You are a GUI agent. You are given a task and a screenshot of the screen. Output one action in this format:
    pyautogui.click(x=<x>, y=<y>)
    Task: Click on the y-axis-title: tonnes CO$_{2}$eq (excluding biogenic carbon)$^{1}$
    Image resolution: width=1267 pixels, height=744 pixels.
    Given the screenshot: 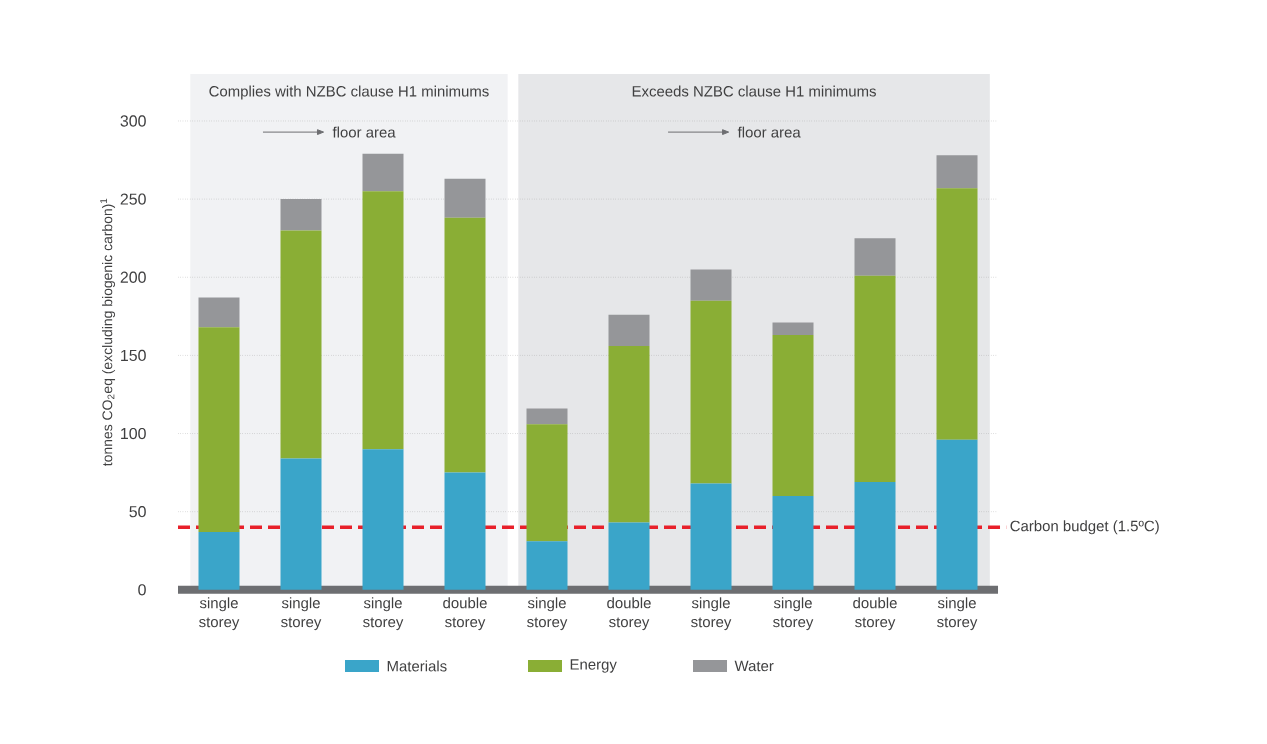 What is the action you would take?
    pyautogui.click(x=108, y=332)
    